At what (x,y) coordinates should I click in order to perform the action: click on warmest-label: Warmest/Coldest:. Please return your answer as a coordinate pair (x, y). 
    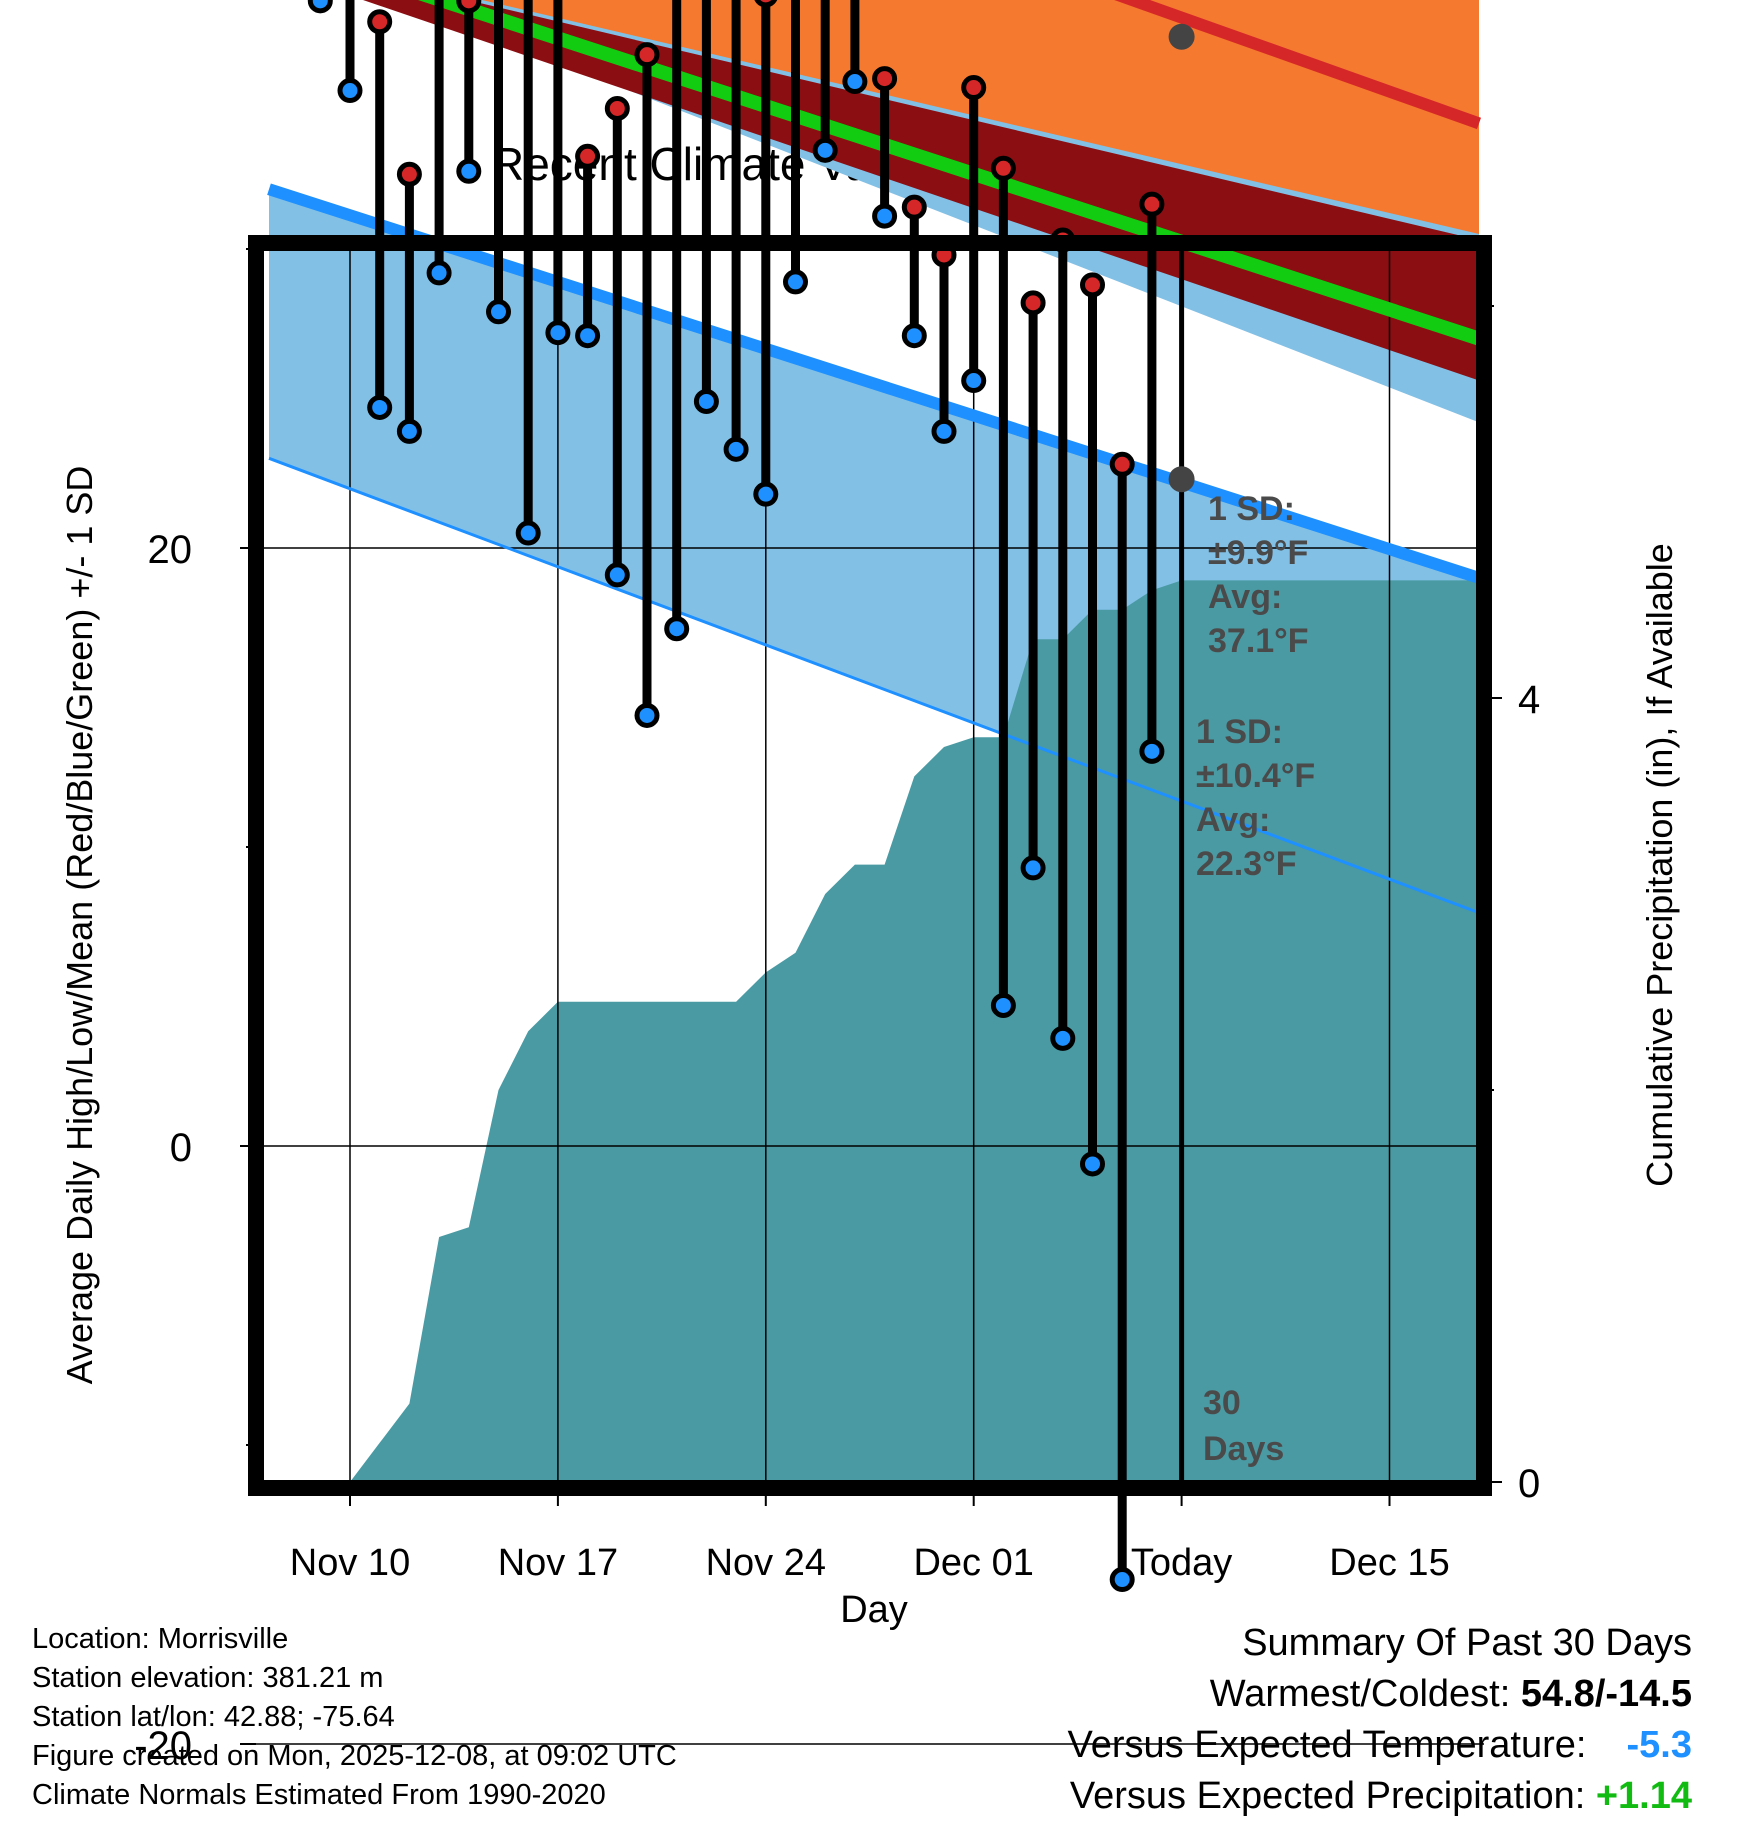
    Looking at the image, I should click on (1360, 1694).